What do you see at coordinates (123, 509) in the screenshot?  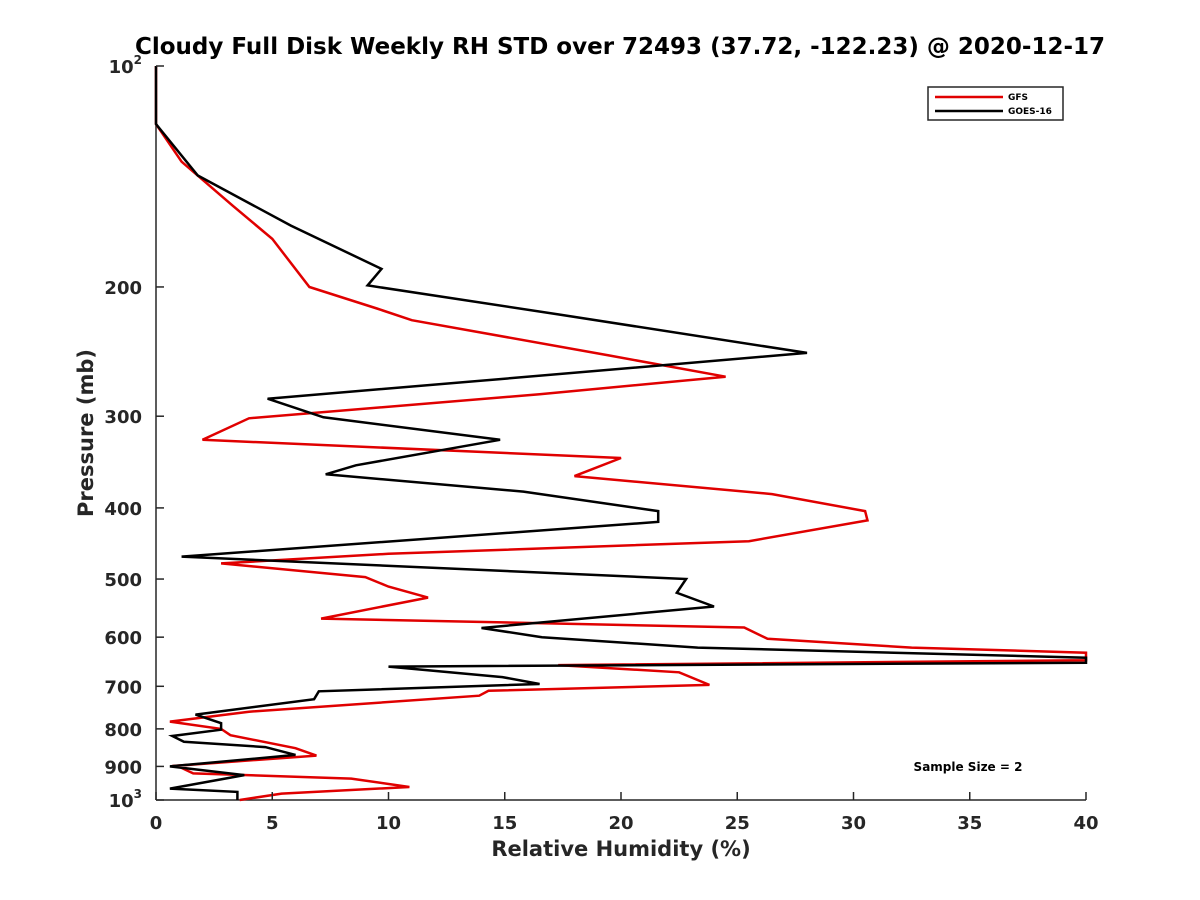 I see `y-tick-label: 400` at bounding box center [123, 509].